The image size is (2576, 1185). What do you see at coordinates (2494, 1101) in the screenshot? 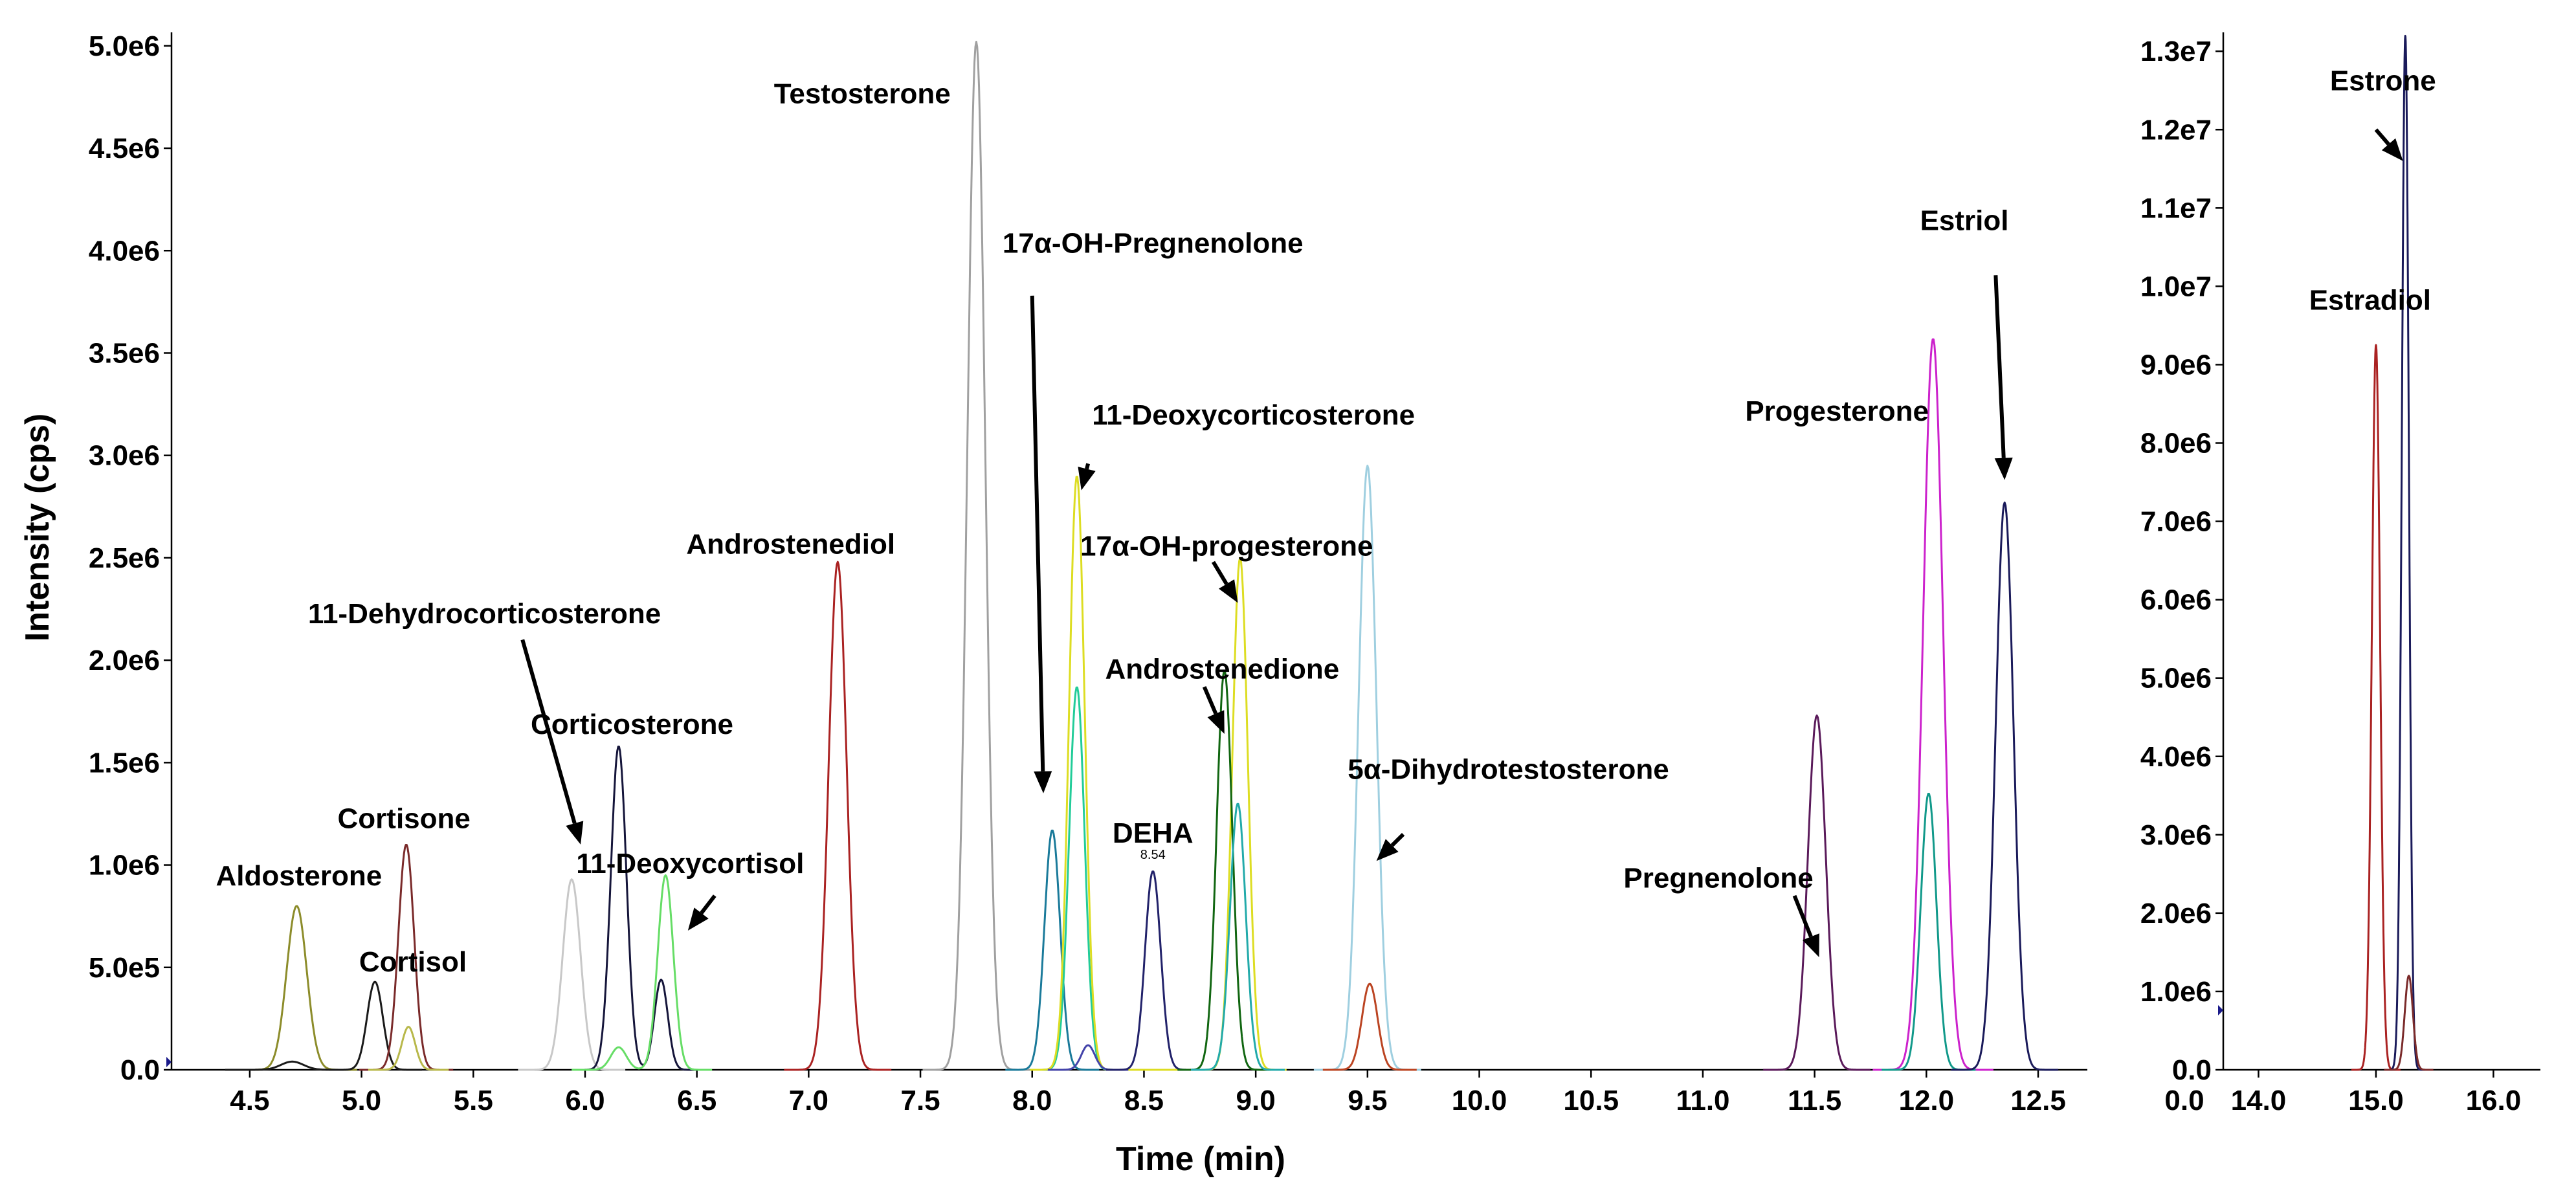
I see `x-tick-label: 16.0` at bounding box center [2494, 1101].